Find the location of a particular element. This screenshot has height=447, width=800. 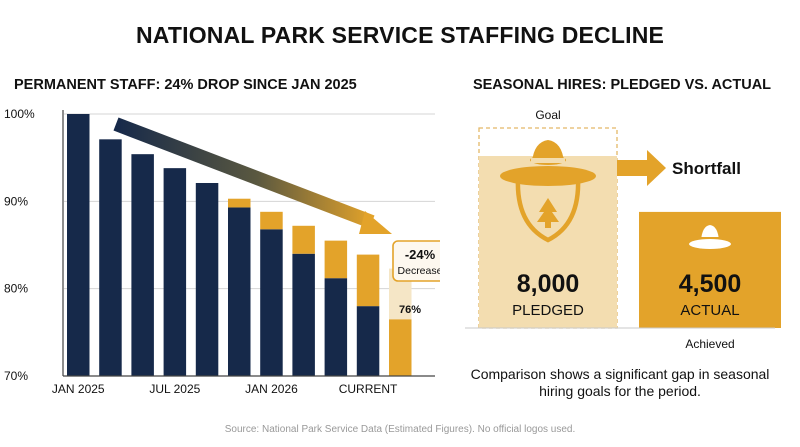

y-tick-label: 90% is located at coordinates (16, 201).